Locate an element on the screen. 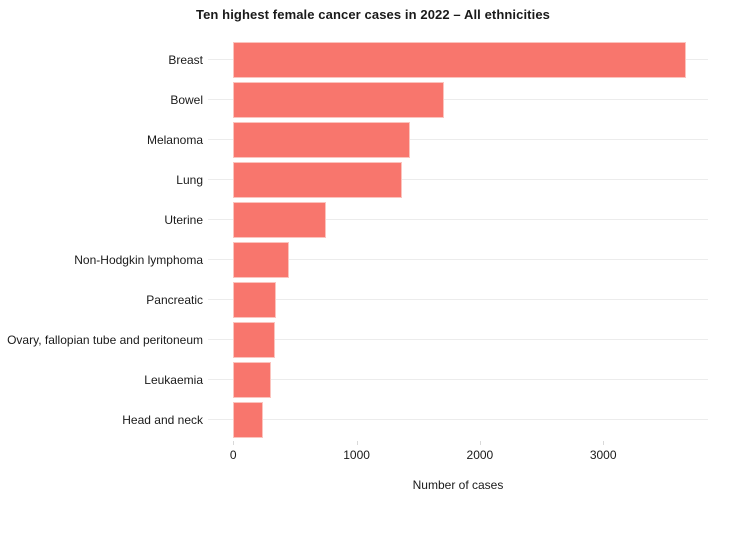  x-tick-label: 3000 is located at coordinates (603, 455).